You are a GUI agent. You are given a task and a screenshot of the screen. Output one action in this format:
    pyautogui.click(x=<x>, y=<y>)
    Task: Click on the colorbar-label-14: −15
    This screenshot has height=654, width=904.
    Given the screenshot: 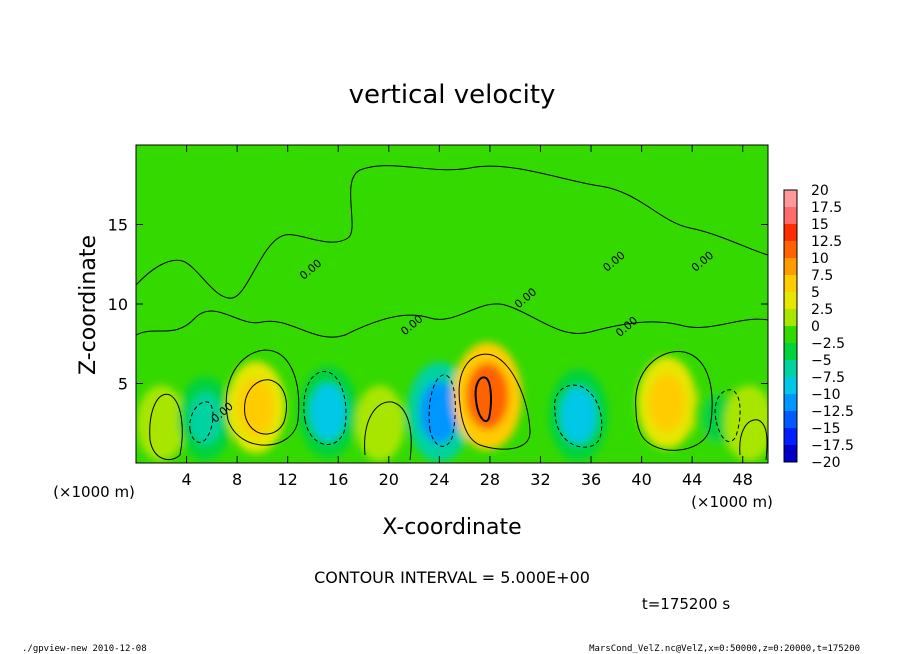 What is the action you would take?
    pyautogui.click(x=826, y=429)
    